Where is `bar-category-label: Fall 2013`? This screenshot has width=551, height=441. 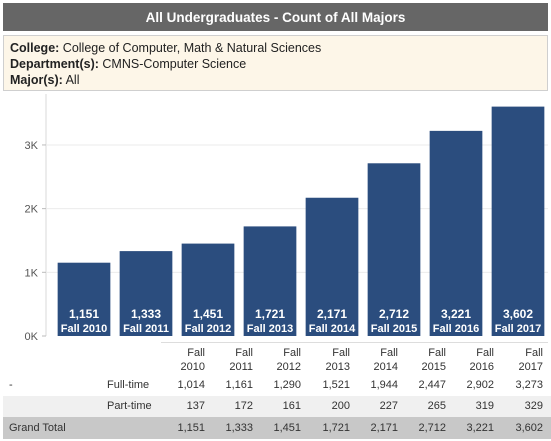 bar-category-label: Fall 2013 is located at coordinates (270, 329).